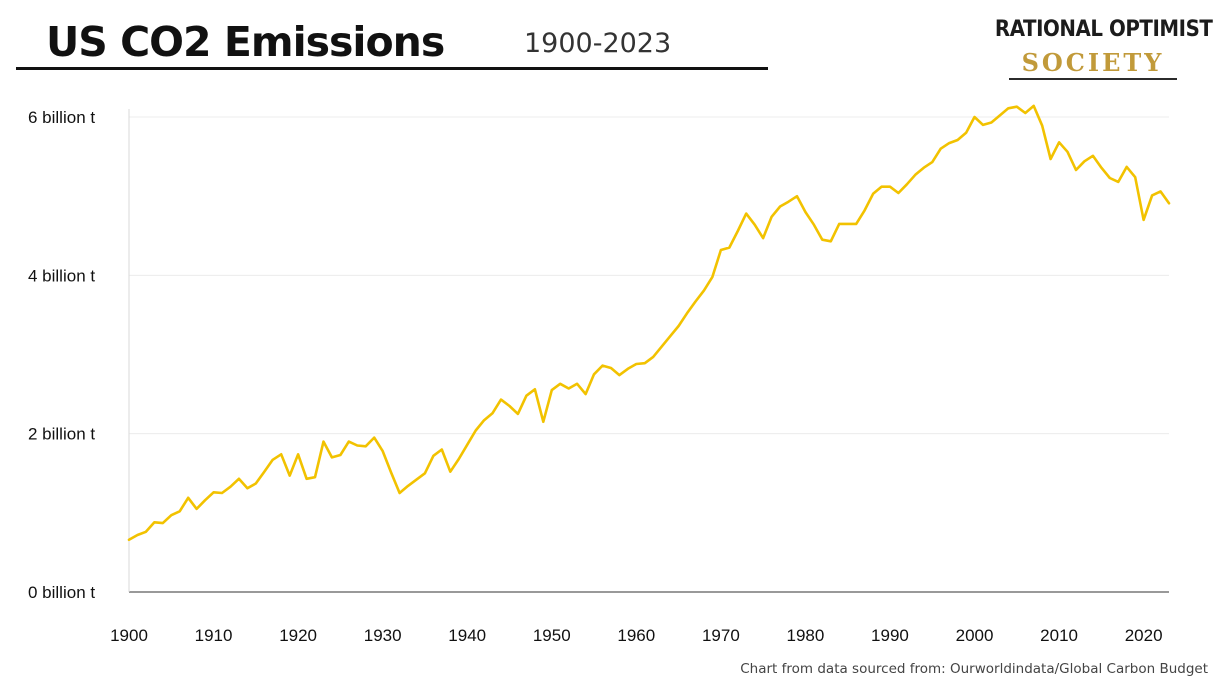 This screenshot has width=1222, height=696. What do you see at coordinates (890, 635) in the screenshot?
I see `x-tick-label: 1990` at bounding box center [890, 635].